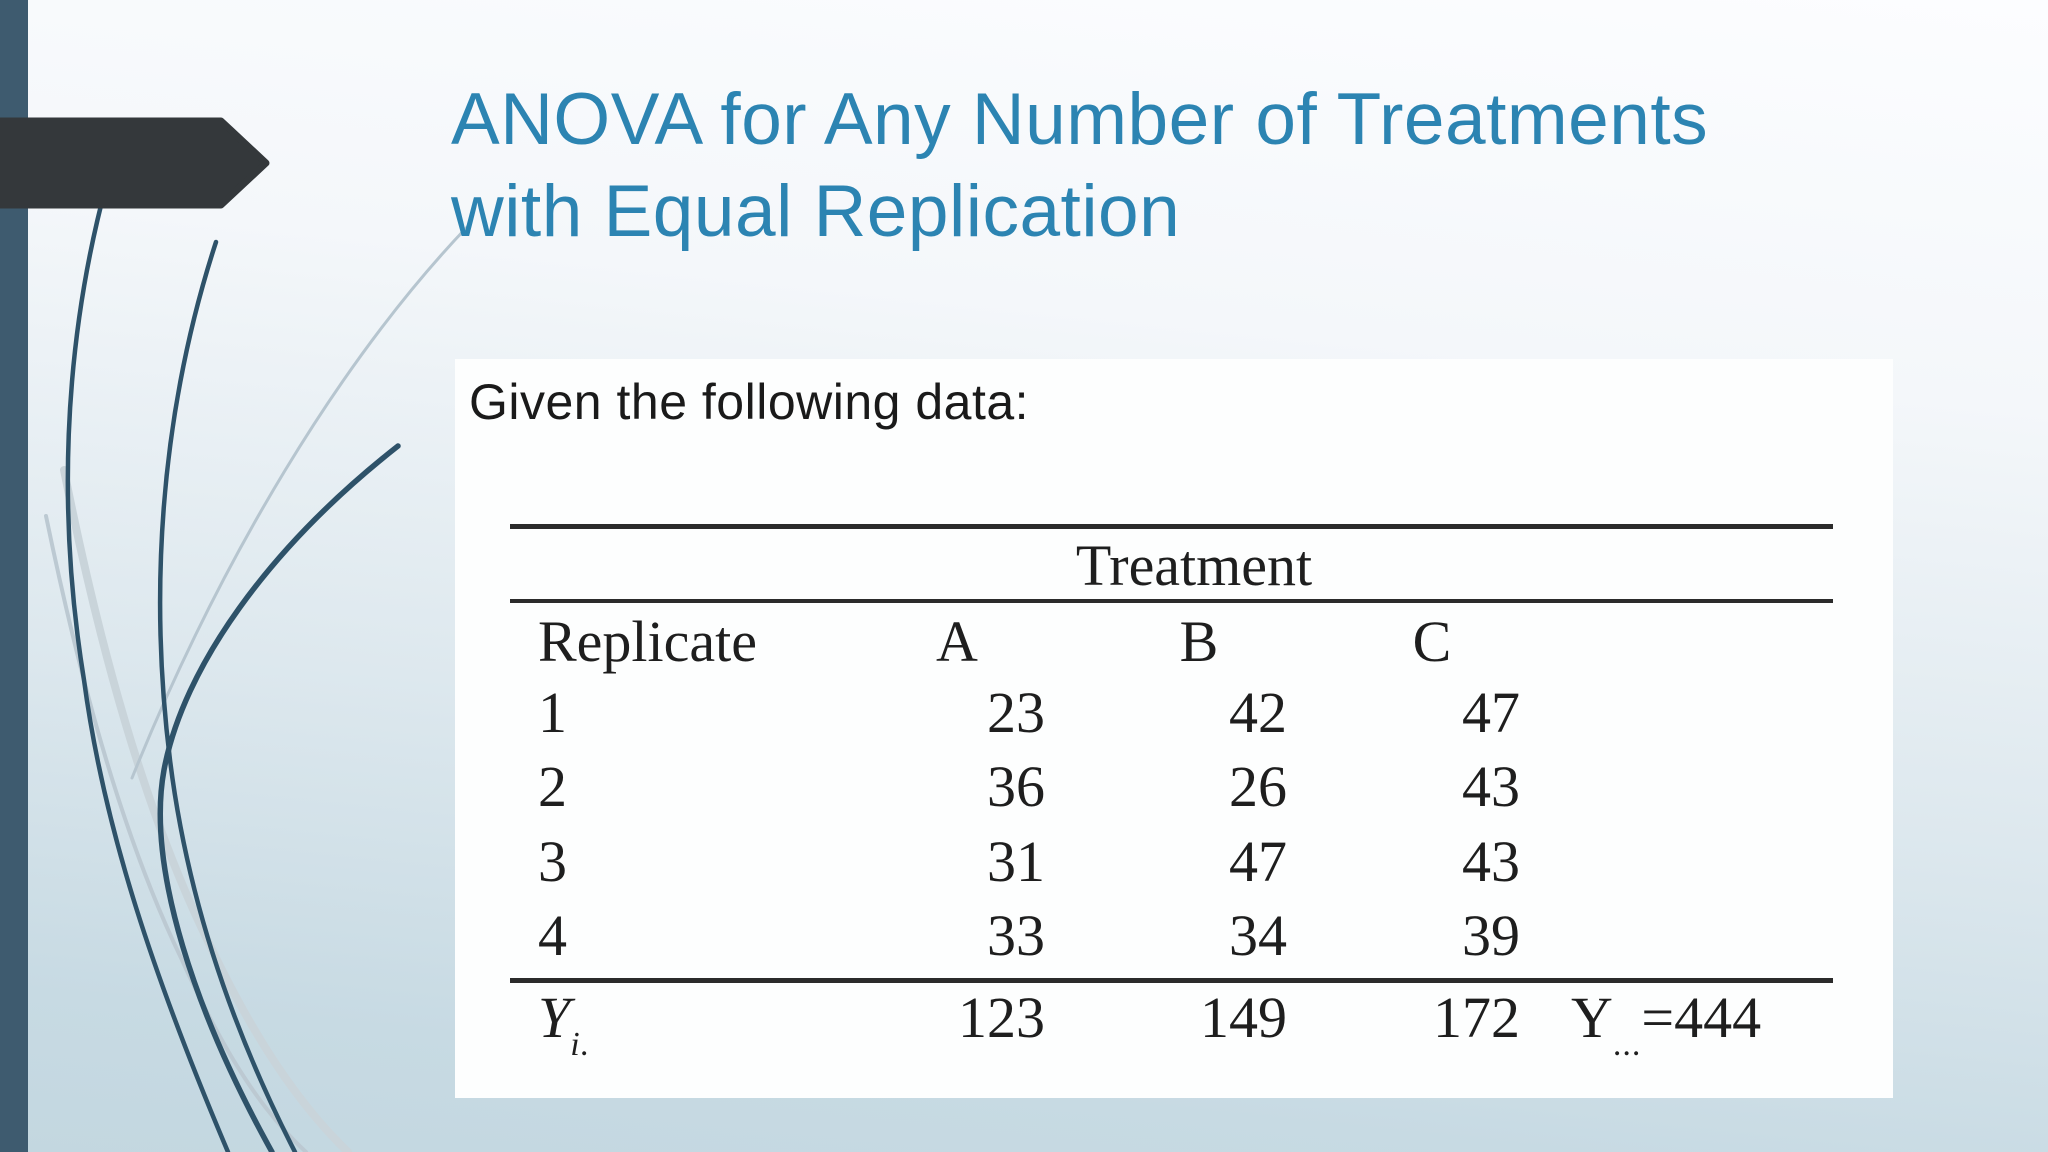 Image resolution: width=2048 pixels, height=1152 pixels. I want to click on total-a: 123, so click(1001, 1017).